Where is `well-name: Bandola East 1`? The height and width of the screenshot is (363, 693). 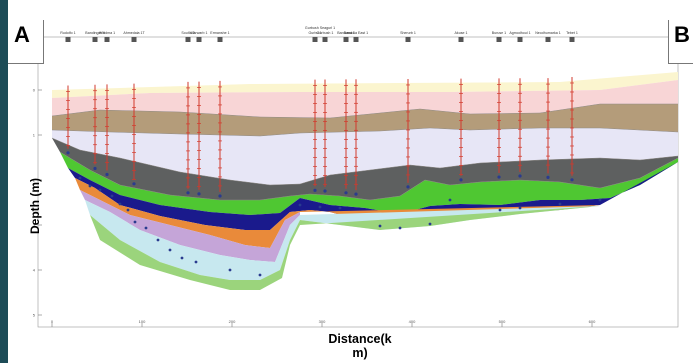
well-name: Bandola East 1 is located at coordinates (356, 33).